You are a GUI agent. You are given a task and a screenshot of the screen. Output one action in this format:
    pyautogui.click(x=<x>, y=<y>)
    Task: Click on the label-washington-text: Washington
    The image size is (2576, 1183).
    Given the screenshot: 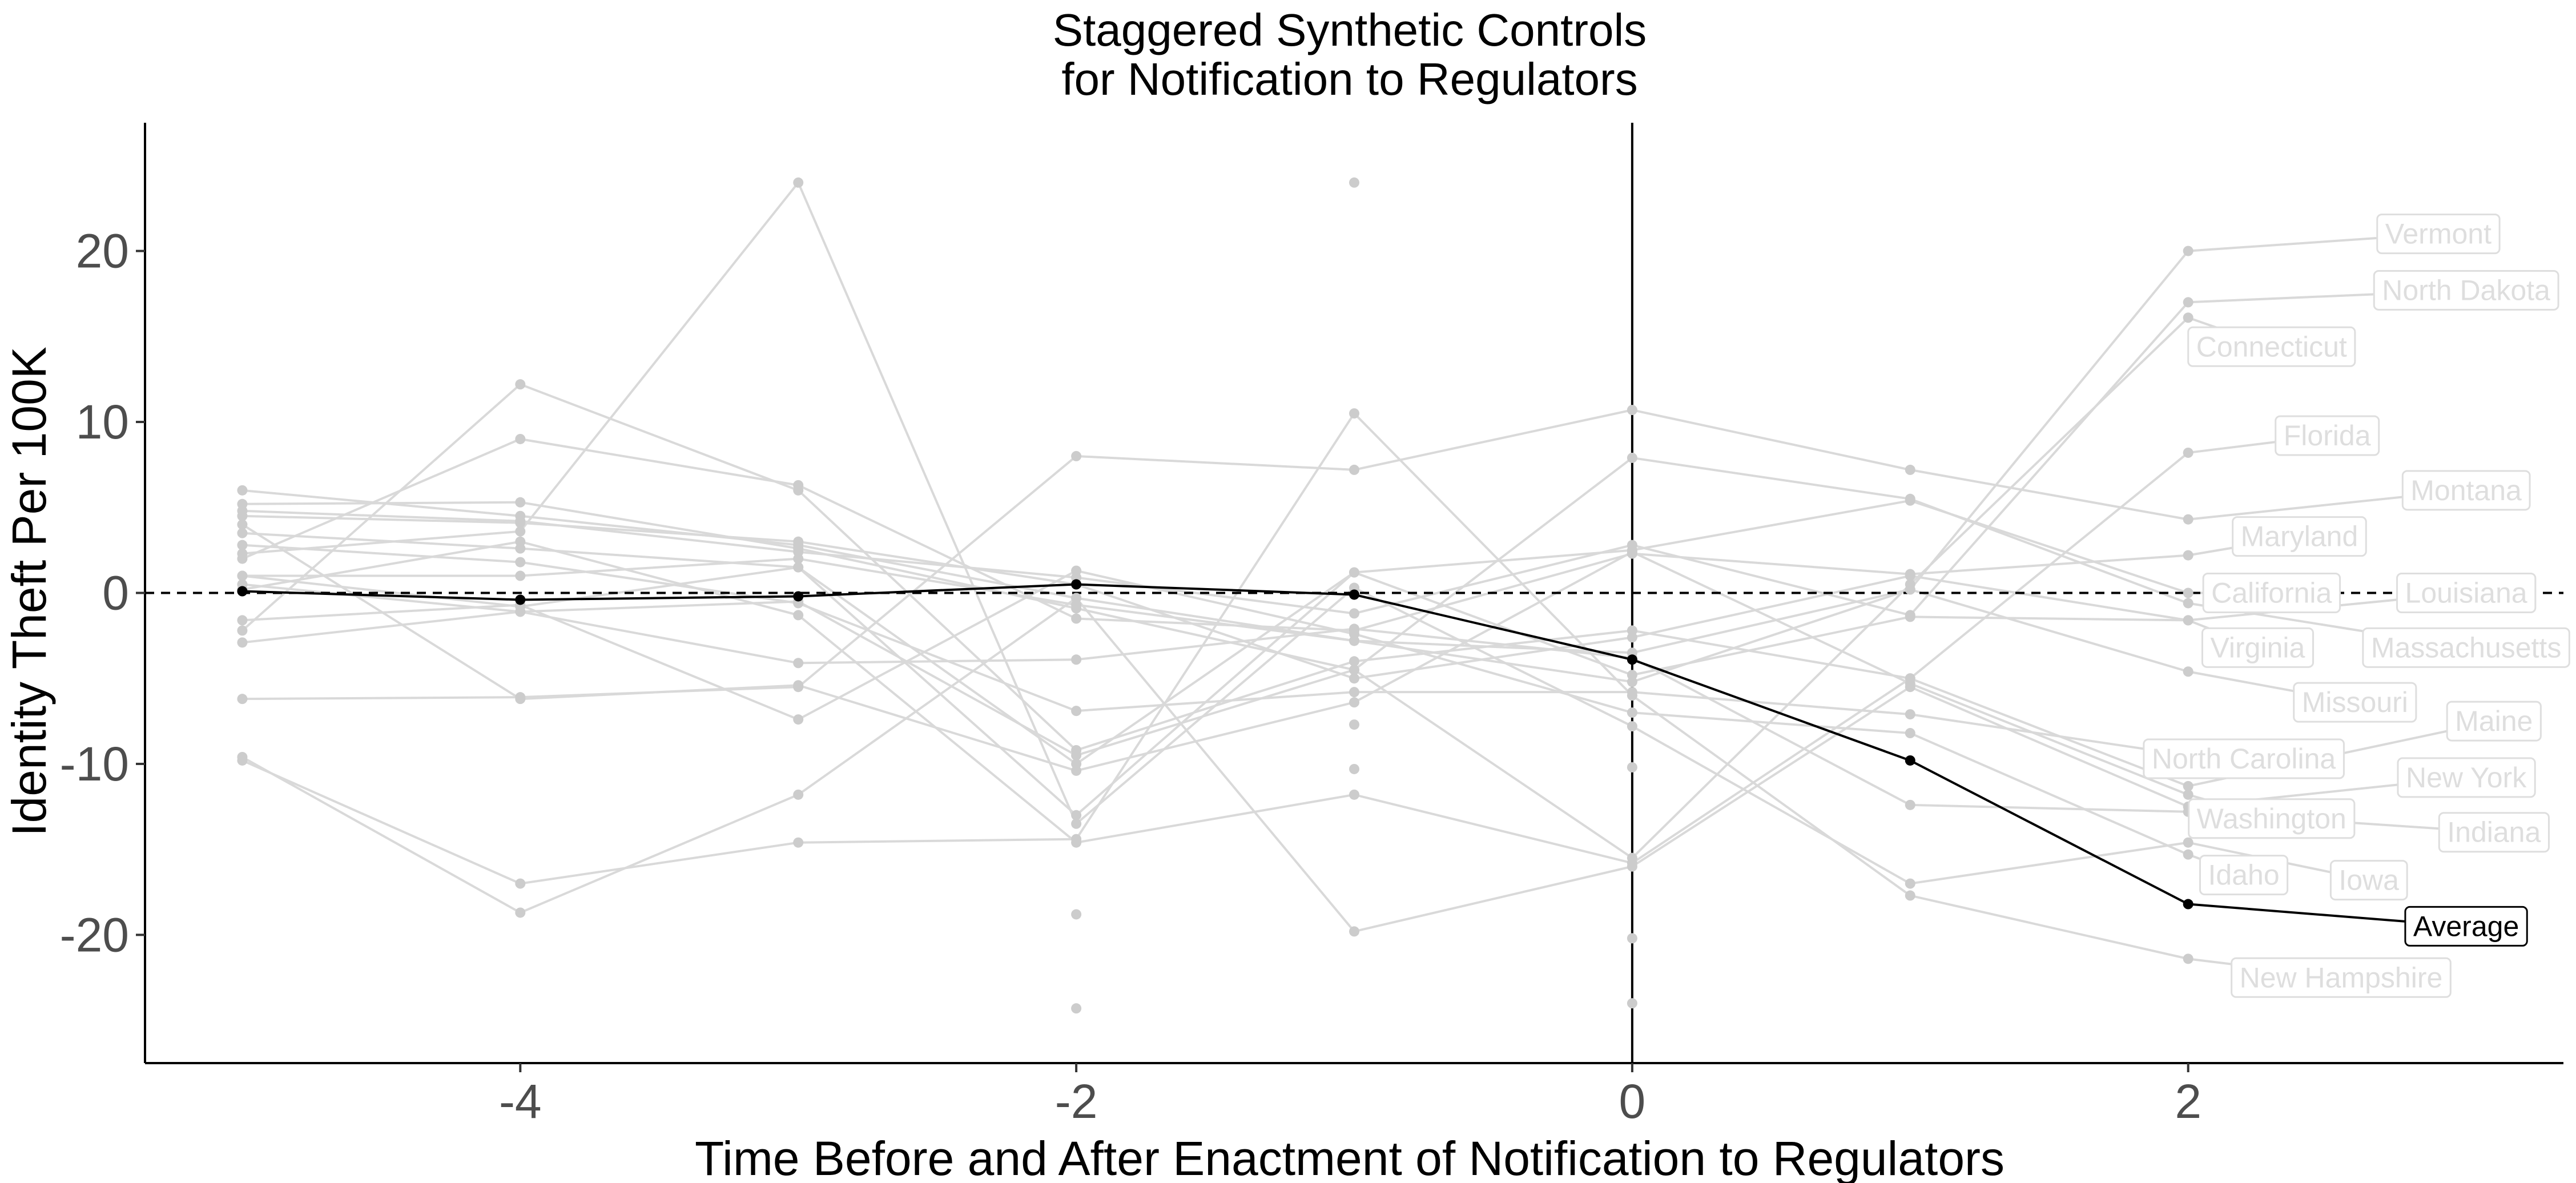 What is the action you would take?
    pyautogui.click(x=2271, y=819)
    